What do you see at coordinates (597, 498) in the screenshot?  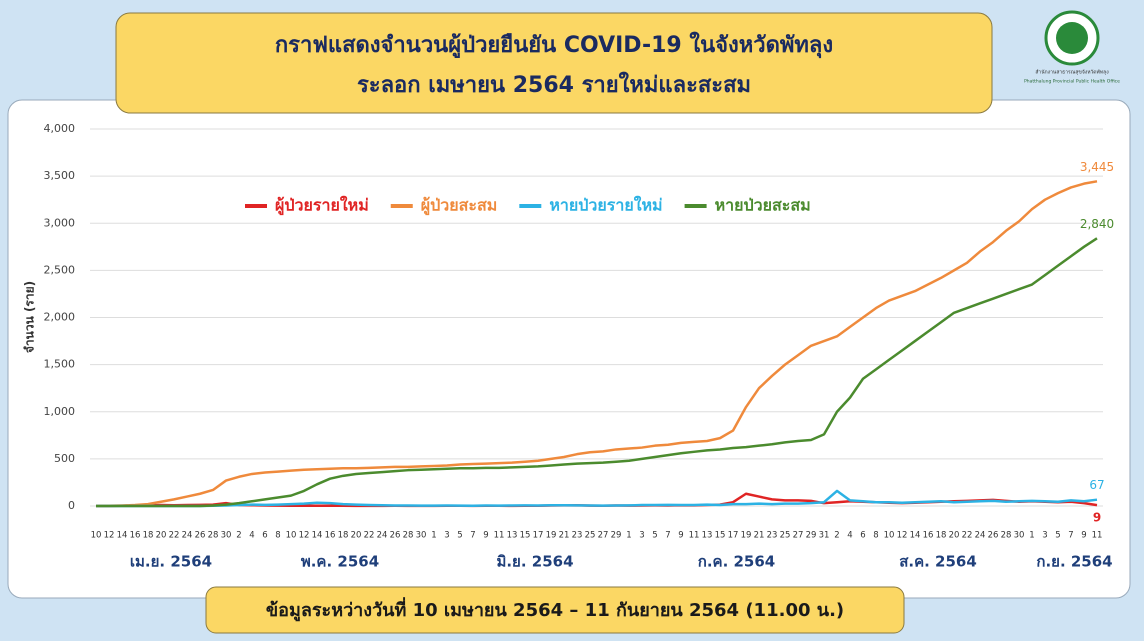 I see `line` at bounding box center [597, 498].